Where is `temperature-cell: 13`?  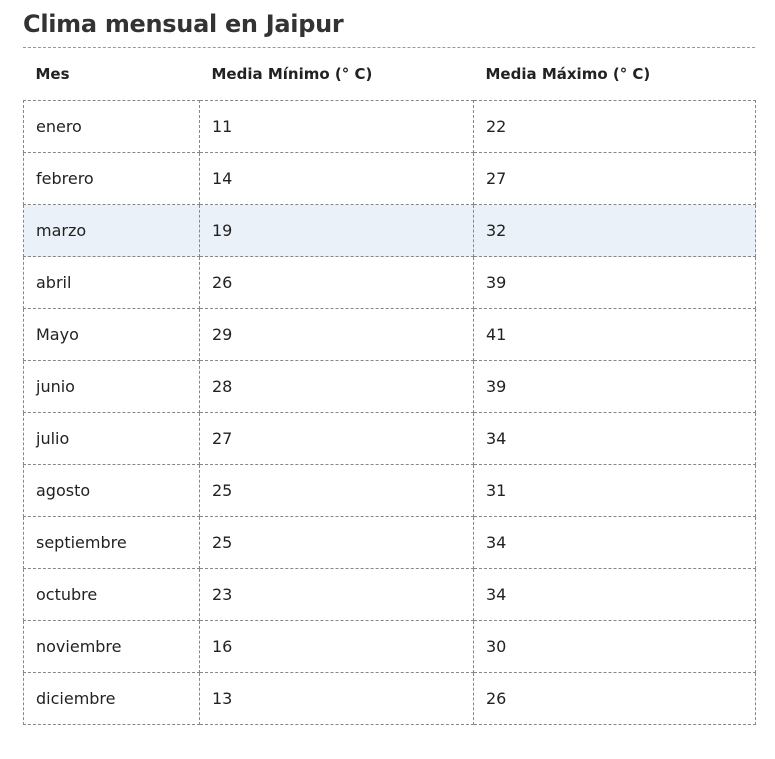
temperature-cell: 13 is located at coordinates (336, 698).